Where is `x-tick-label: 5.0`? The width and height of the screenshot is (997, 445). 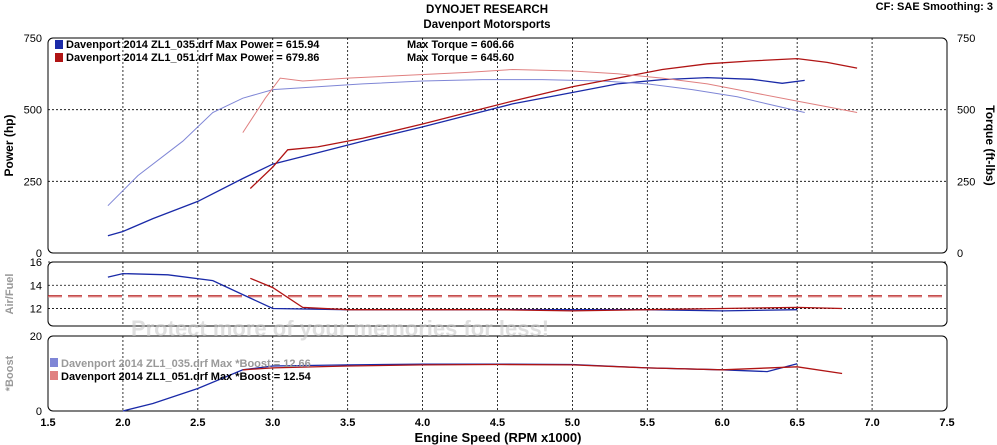
x-tick-label: 5.0 is located at coordinates (572, 423).